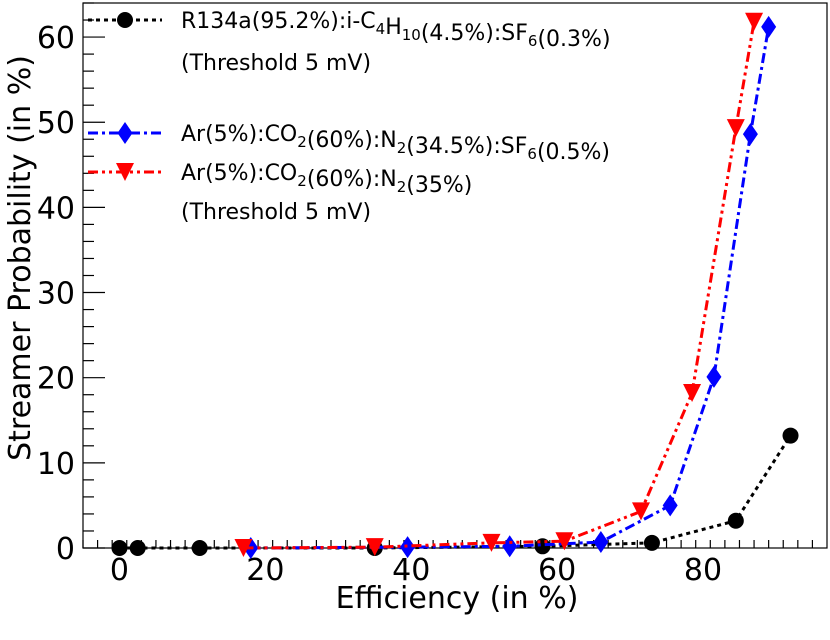  I want to click on y-tick-label: 10, so click(56, 464).